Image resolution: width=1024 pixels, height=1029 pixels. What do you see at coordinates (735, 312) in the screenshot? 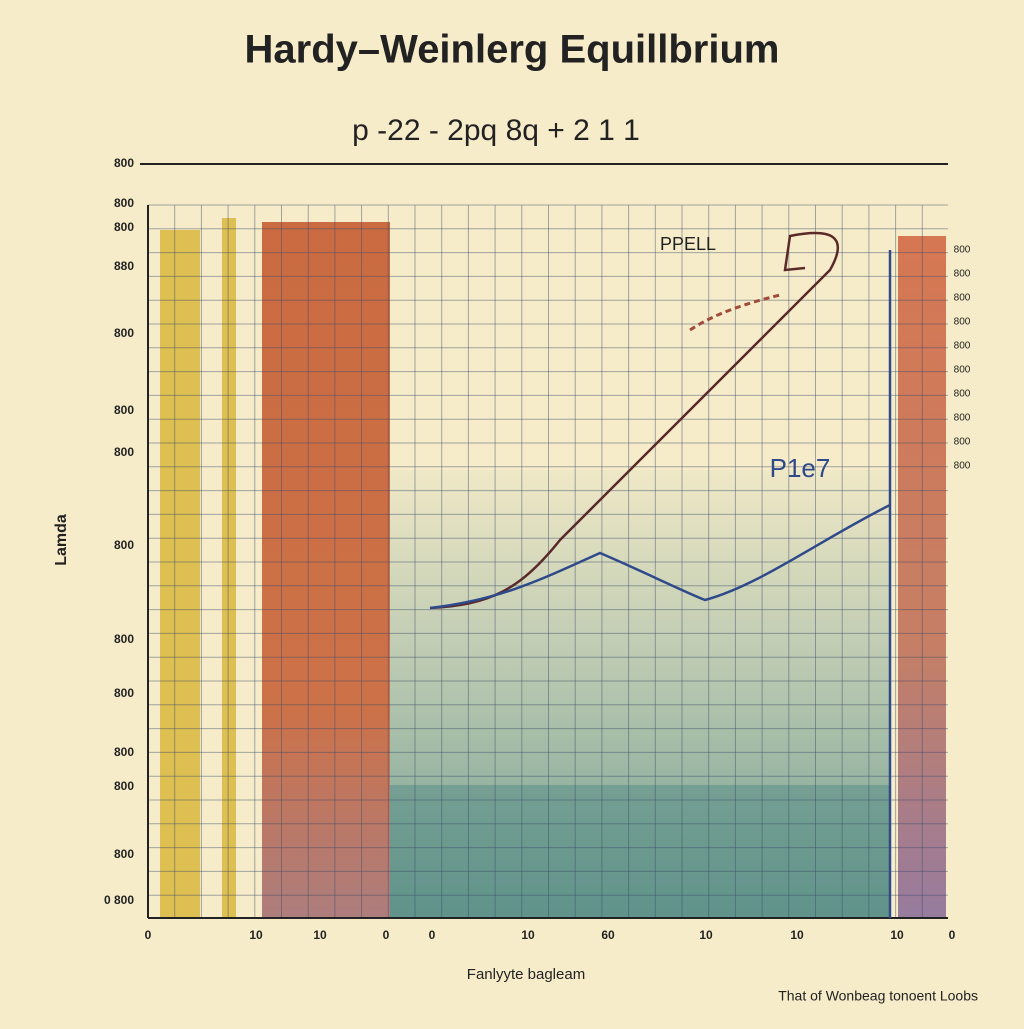
I see `red-dots` at bounding box center [735, 312].